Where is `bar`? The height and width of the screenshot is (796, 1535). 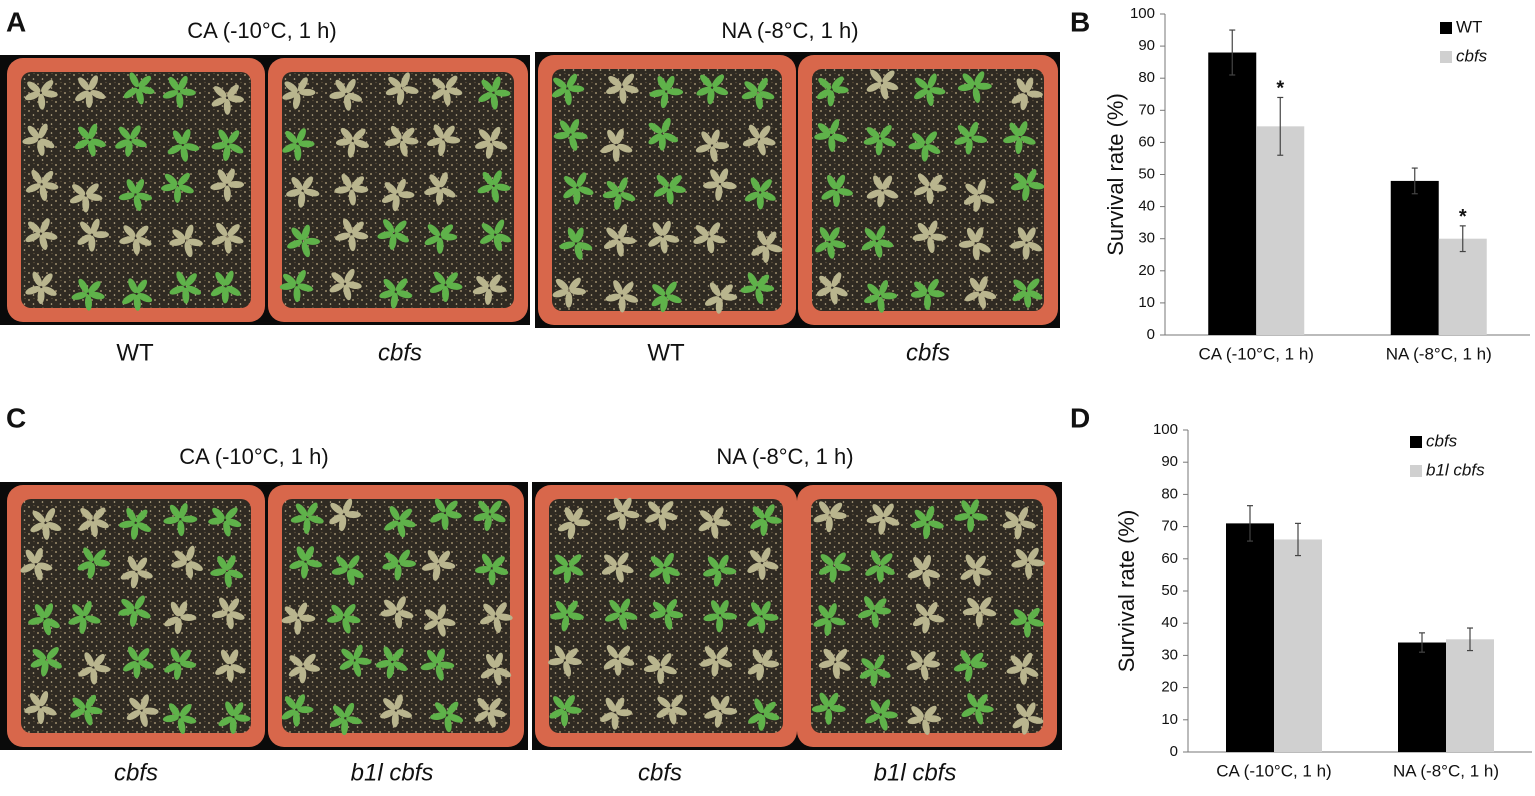
bar is located at coordinates (1232, 194).